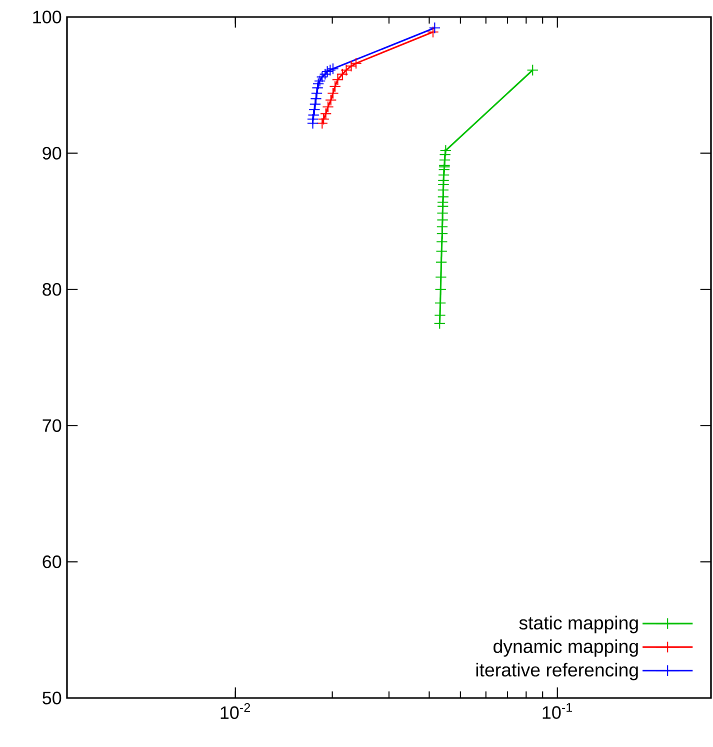 Image resolution: width=713 pixels, height=747 pixels. I want to click on y-tick-label: 80, so click(52, 289).